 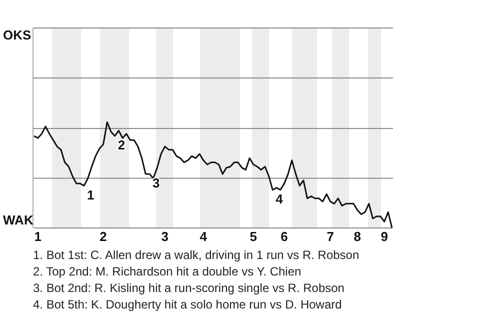 I want to click on text: OKS, so click(x=17, y=34).